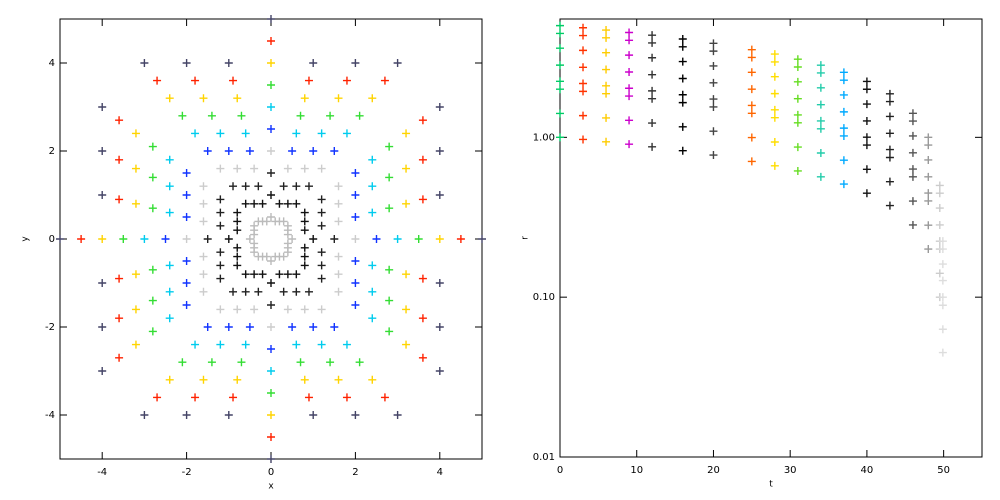 Image resolution: width=1000 pixels, height=500 pixels. I want to click on x-tick-label: 10, so click(636, 470).